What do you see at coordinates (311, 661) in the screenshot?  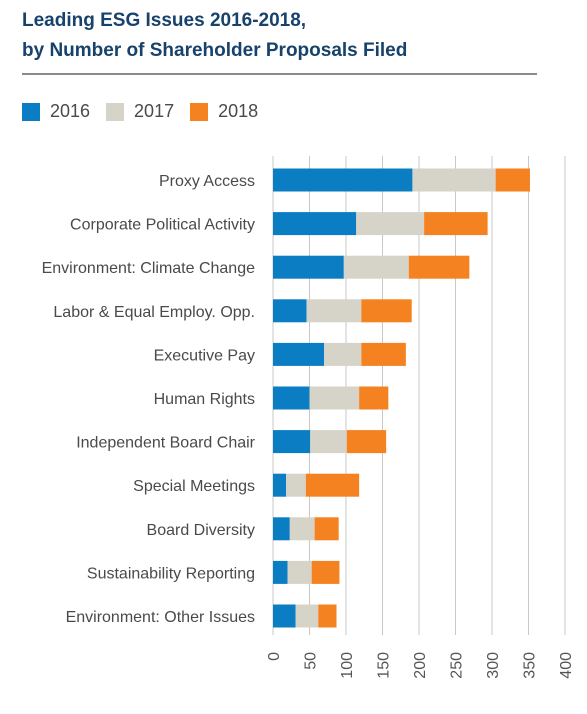 I see `x-tick-label-50: 50` at bounding box center [311, 661].